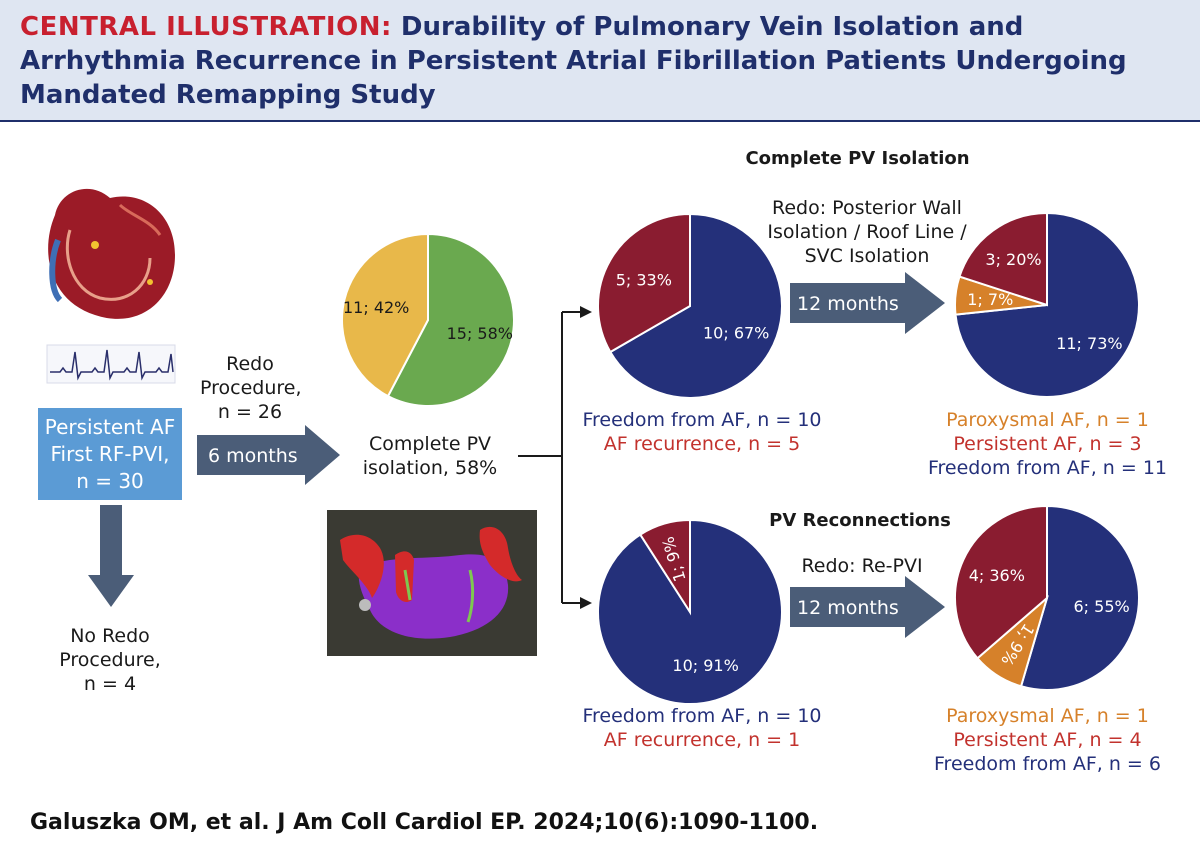 The image size is (1200, 865). I want to click on arrow-12-months-top, so click(867, 303).